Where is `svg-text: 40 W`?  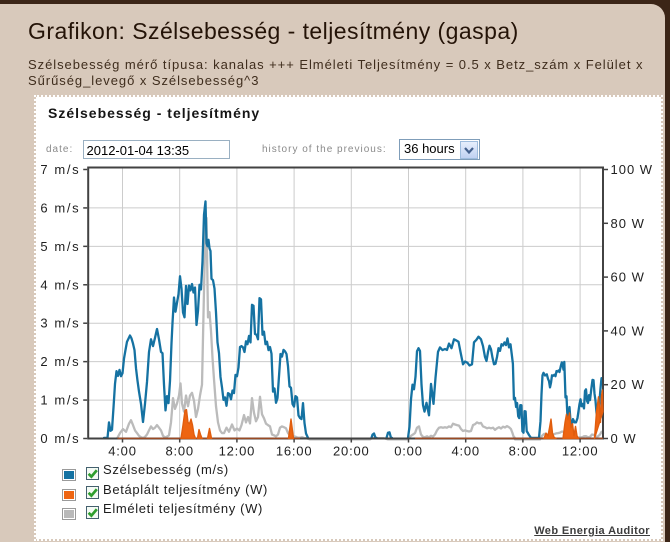 svg-text: 40 W is located at coordinates (628, 330).